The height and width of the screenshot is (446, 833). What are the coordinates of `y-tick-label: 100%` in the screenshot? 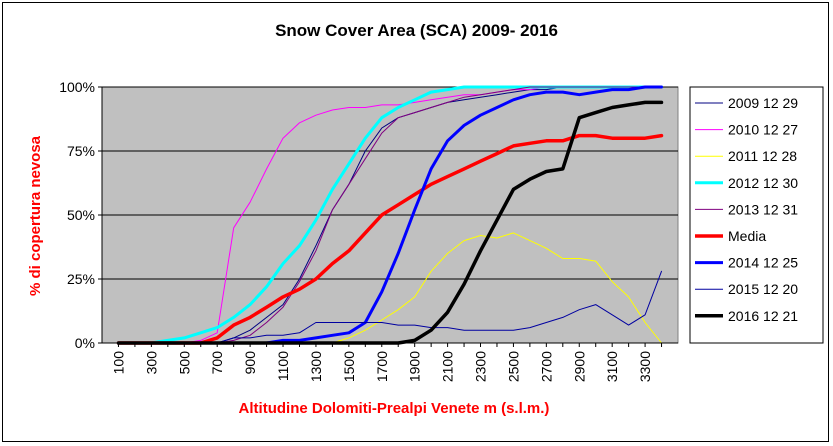 It's located at (77, 87).